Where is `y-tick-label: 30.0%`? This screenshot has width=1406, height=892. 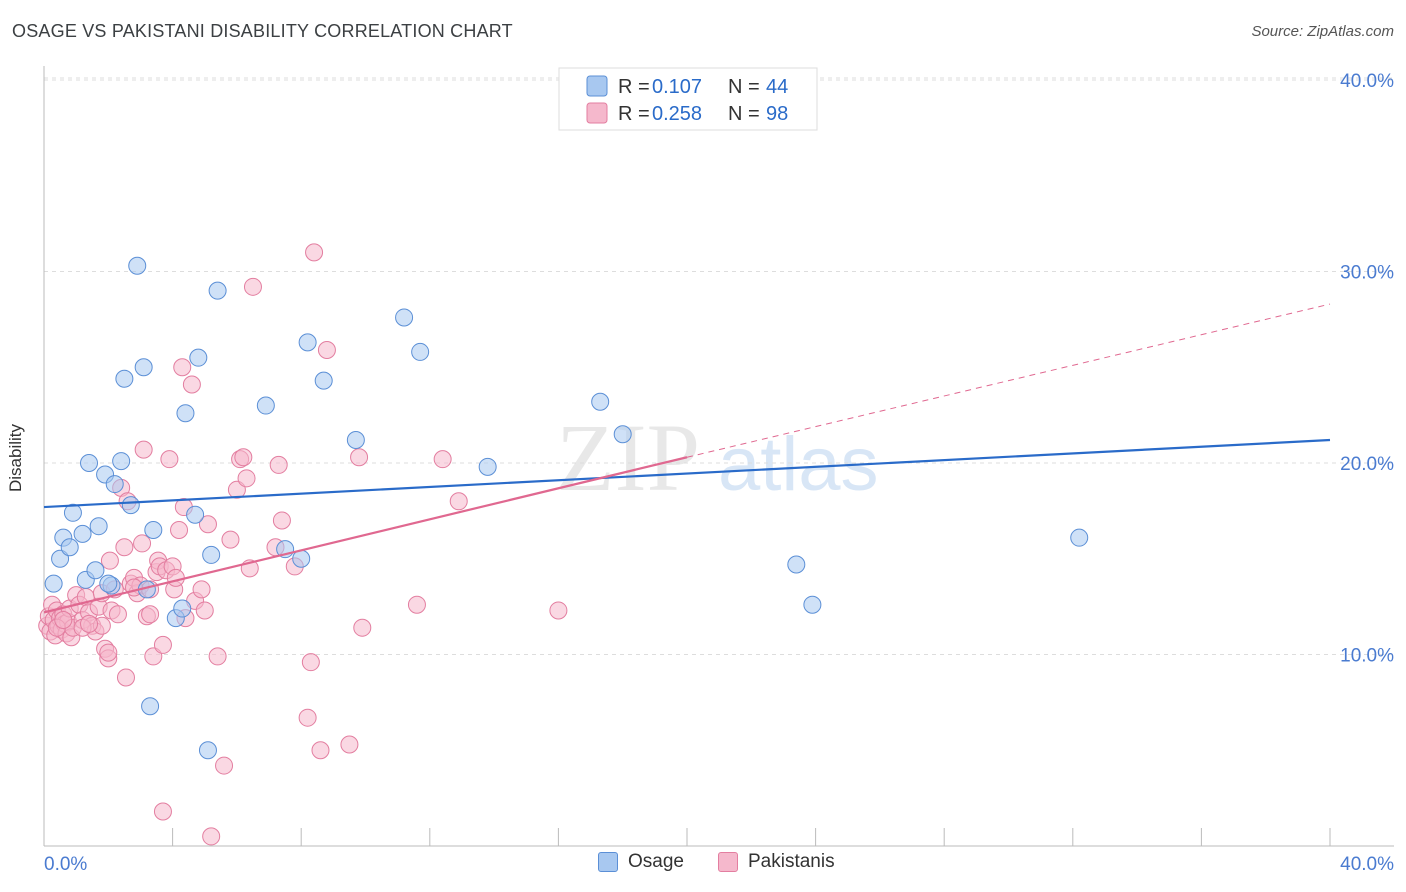 y-tick-label: 30.0% is located at coordinates (1367, 273).